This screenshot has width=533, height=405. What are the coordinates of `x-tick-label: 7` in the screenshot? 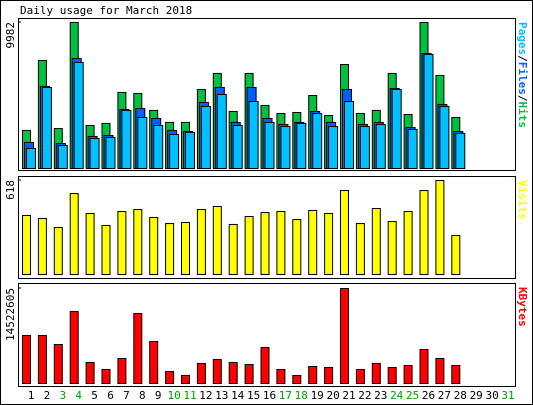 It's located at (126, 395).